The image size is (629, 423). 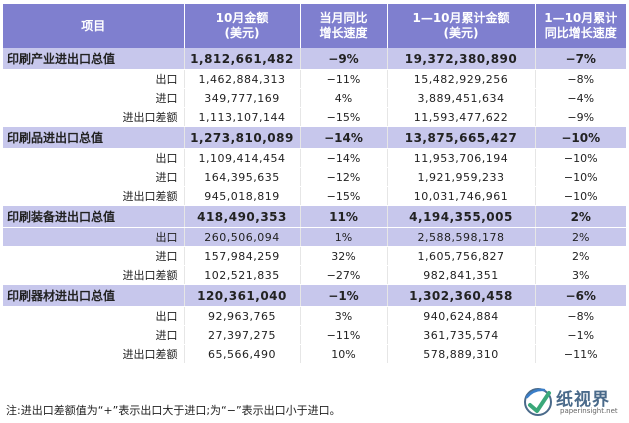 I want to click on footnote: 注:进出口差额值为“+”表示出口大于进口;为“−”表示出口小于进口。, so click(x=173, y=410).